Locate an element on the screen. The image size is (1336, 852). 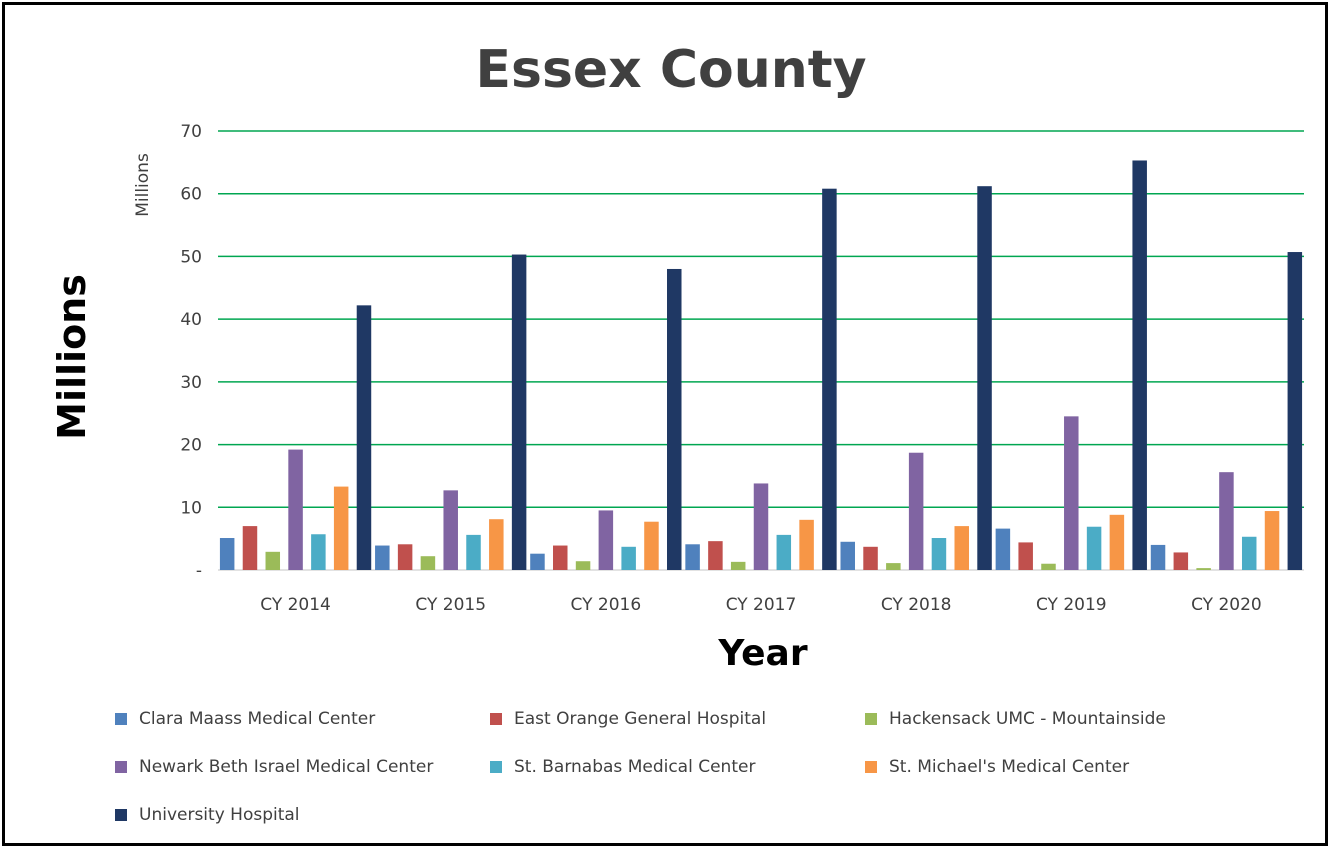
y-tick-label: 20 is located at coordinates (191, 446).